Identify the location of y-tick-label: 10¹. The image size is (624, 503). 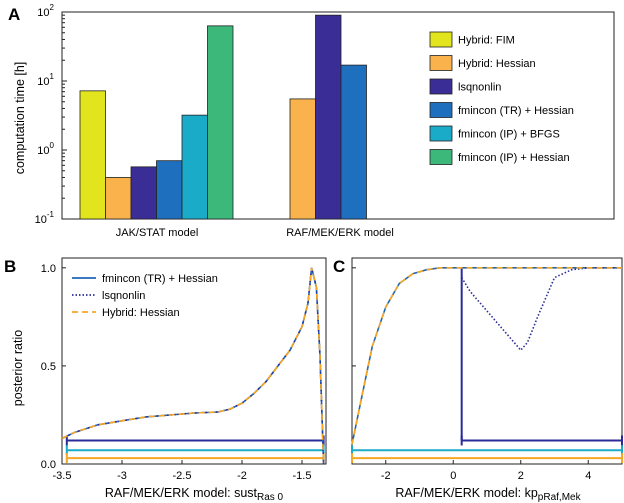
(45, 80).